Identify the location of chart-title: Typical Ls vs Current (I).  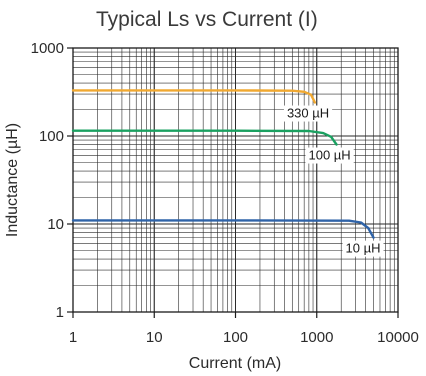
(207, 19).